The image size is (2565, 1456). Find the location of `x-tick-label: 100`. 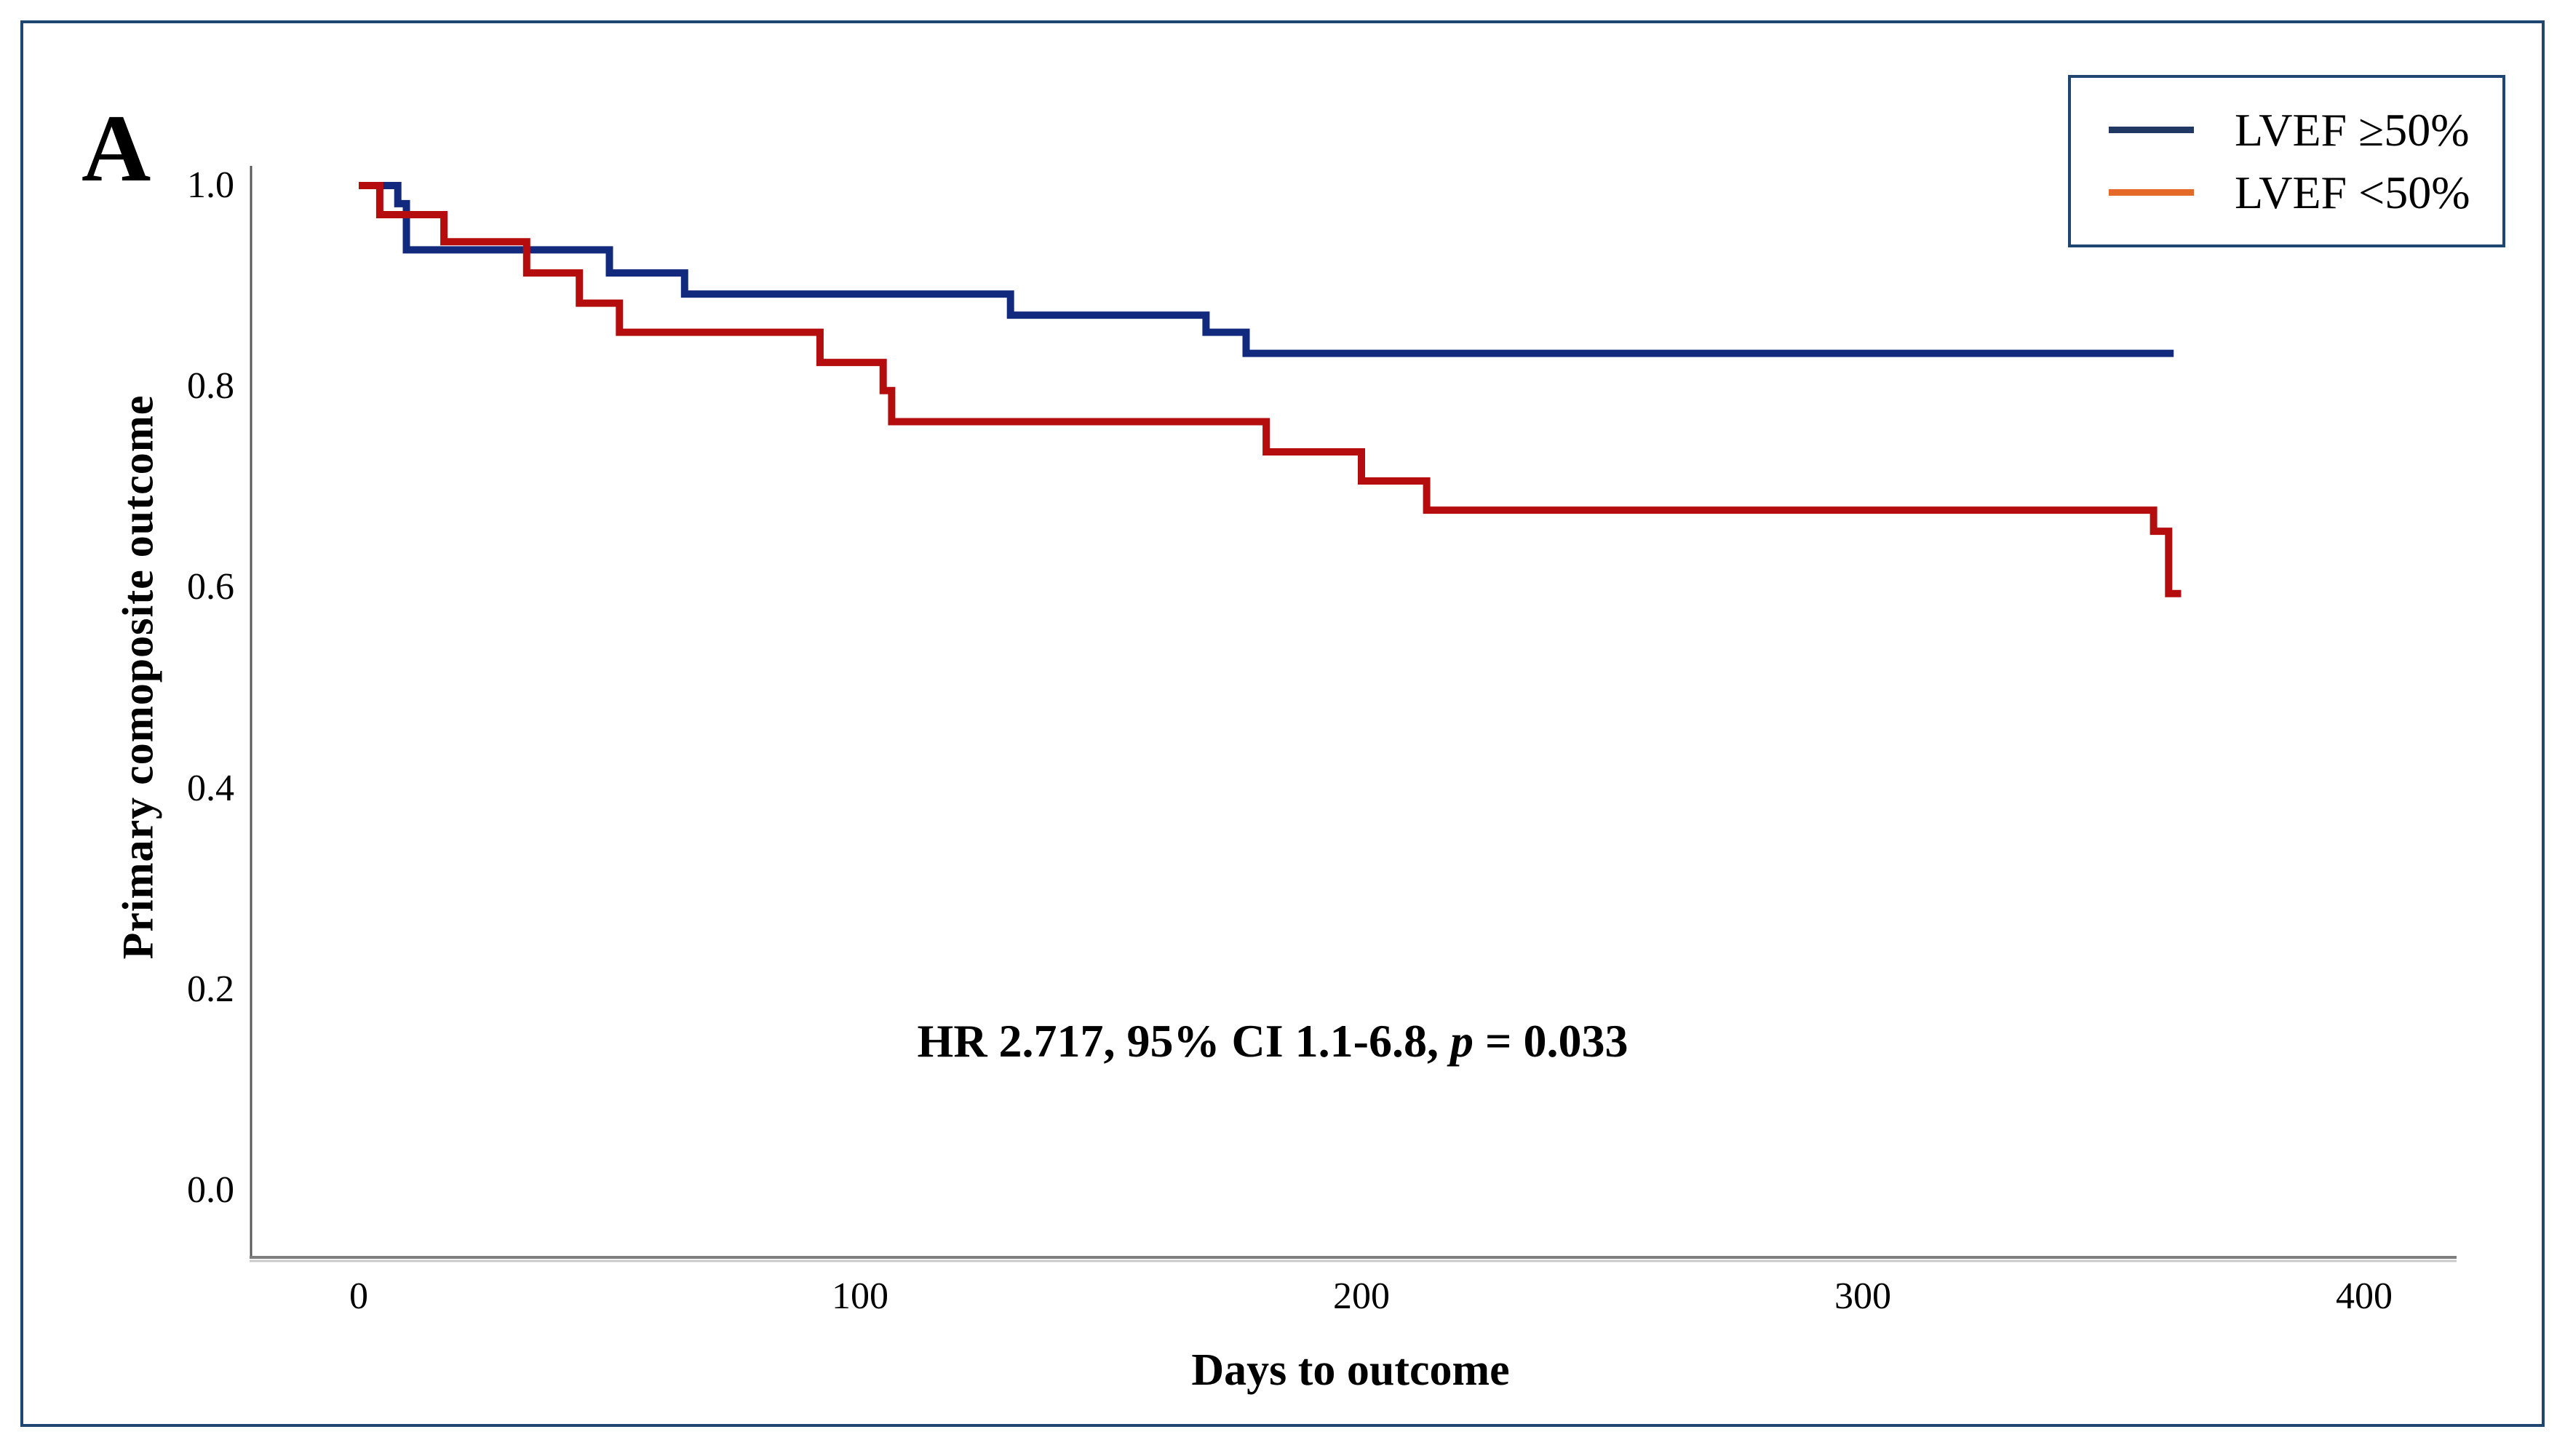

x-tick-label: 100 is located at coordinates (860, 1296).